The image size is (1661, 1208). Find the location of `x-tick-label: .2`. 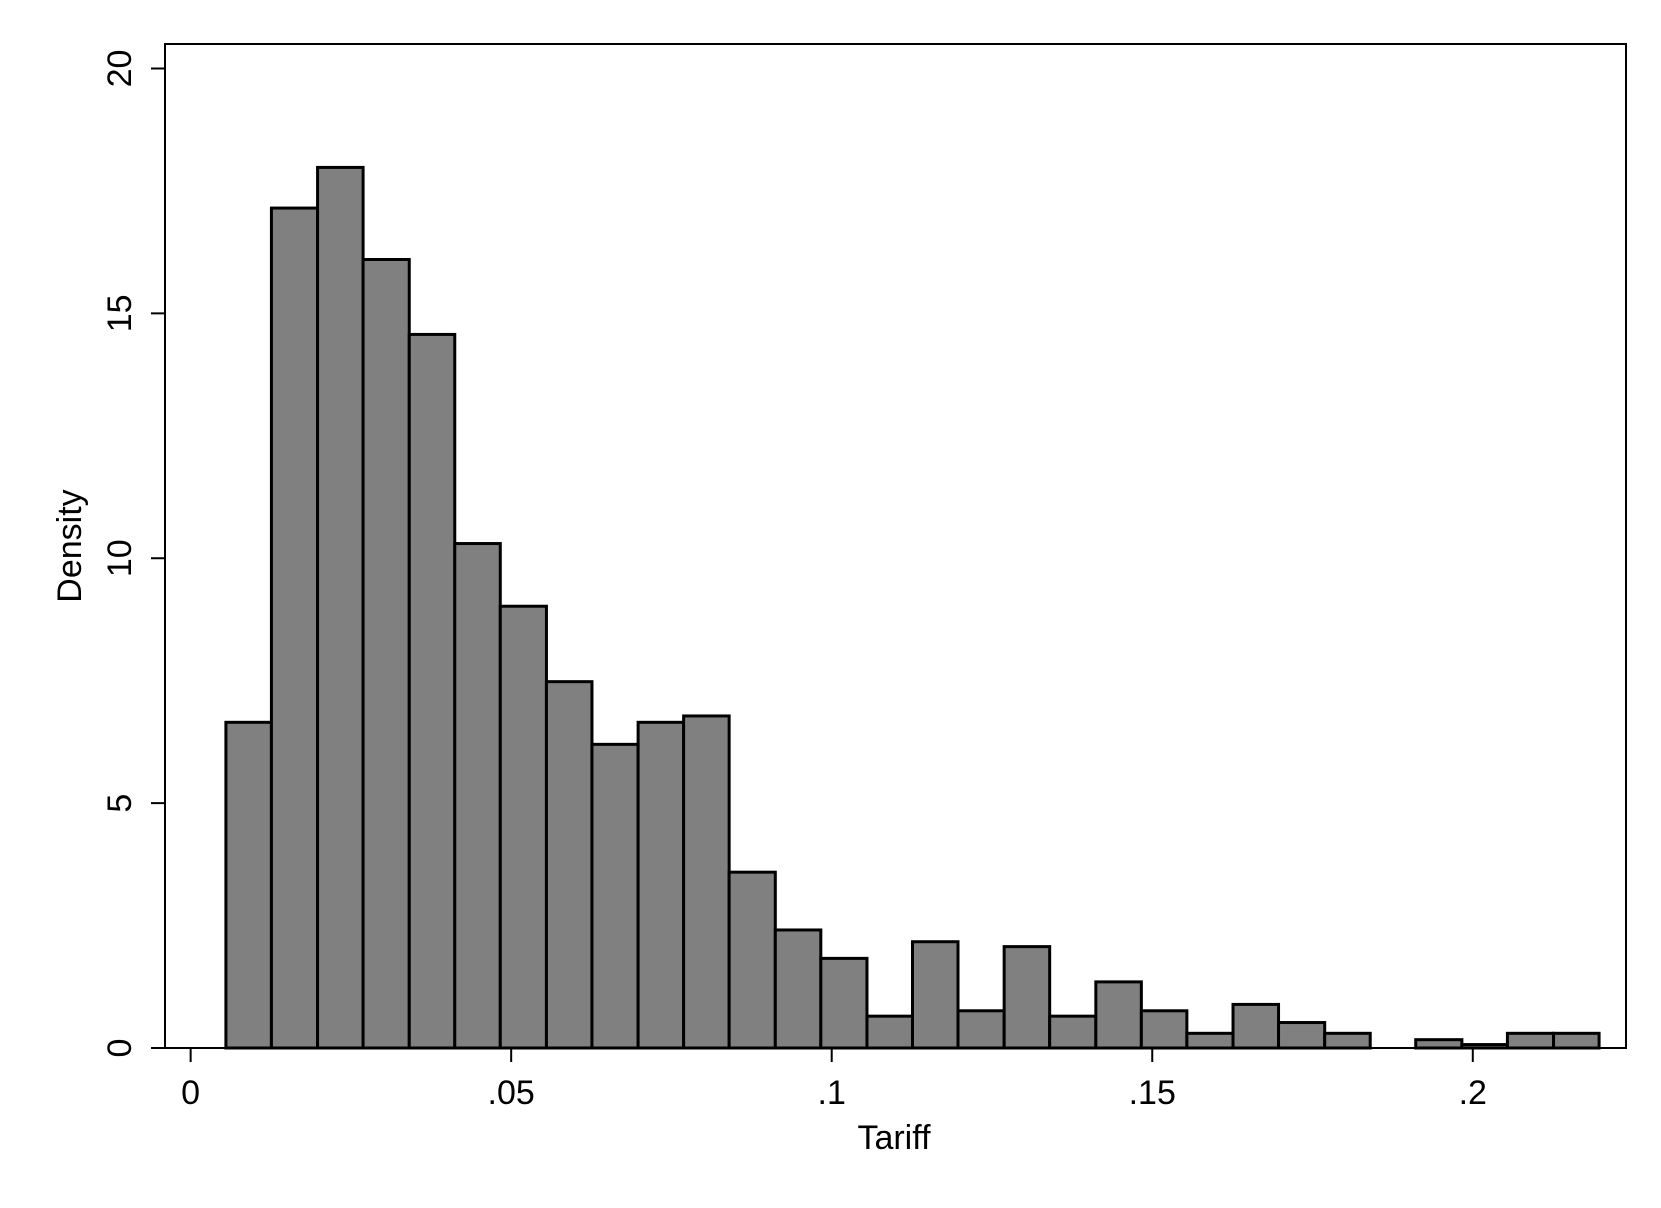

x-tick-label: .2 is located at coordinates (1473, 1093).